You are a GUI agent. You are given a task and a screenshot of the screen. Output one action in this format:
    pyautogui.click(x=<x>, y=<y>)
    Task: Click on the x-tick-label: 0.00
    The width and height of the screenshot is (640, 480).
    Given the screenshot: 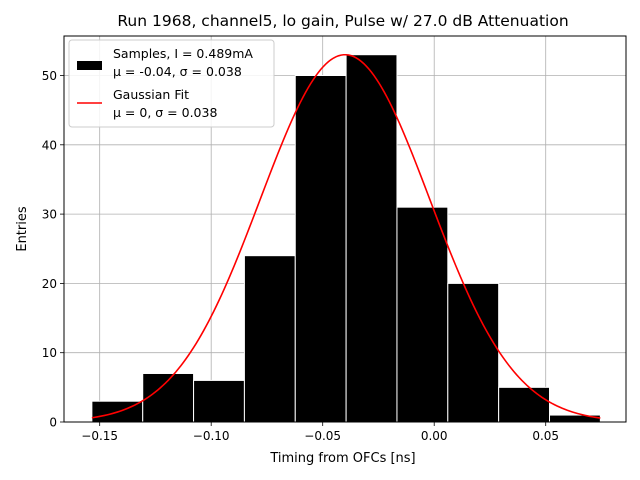 What is the action you would take?
    pyautogui.click(x=434, y=436)
    